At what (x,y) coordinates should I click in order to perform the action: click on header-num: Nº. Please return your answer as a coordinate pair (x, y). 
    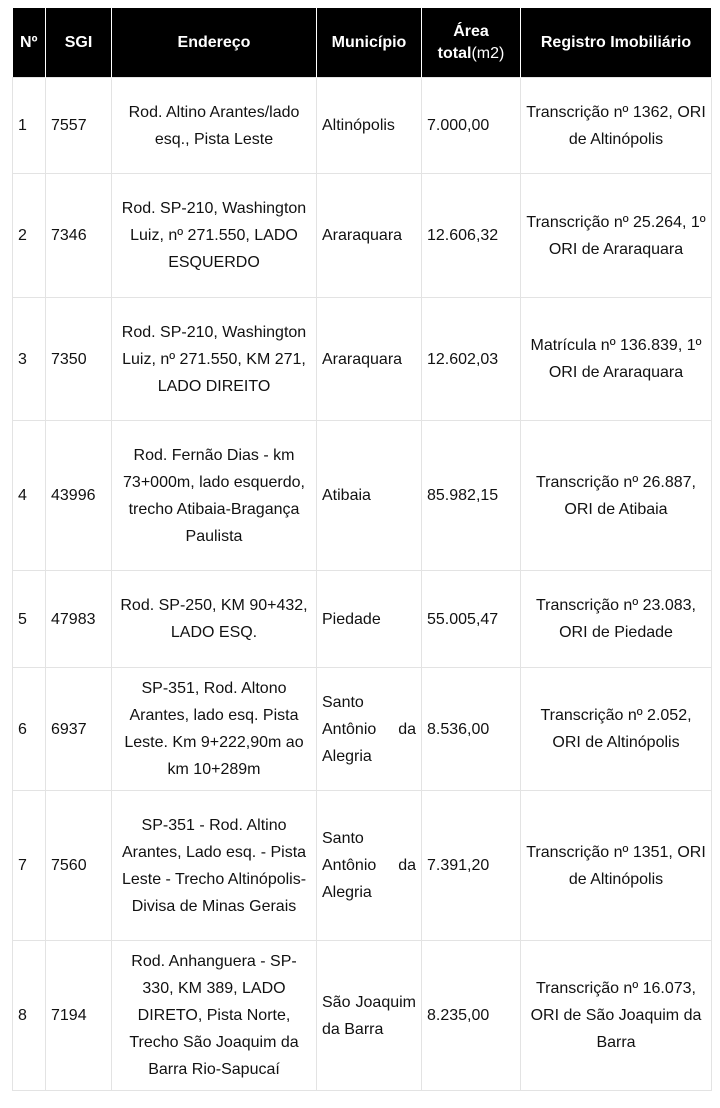
    Looking at the image, I should click on (29, 43).